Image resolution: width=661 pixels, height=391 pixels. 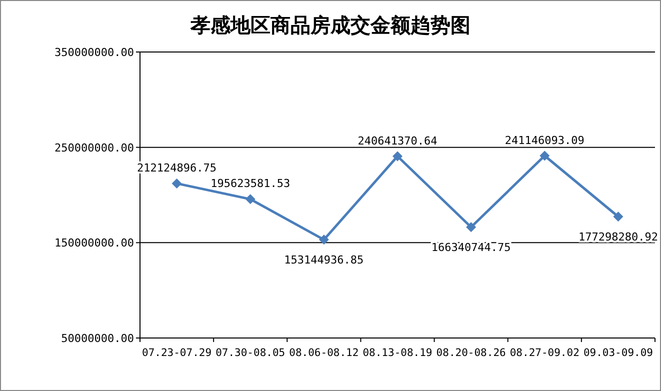 What do you see at coordinates (324, 353) in the screenshot?
I see `x-tick-label: 08.06-08.12` at bounding box center [324, 353].